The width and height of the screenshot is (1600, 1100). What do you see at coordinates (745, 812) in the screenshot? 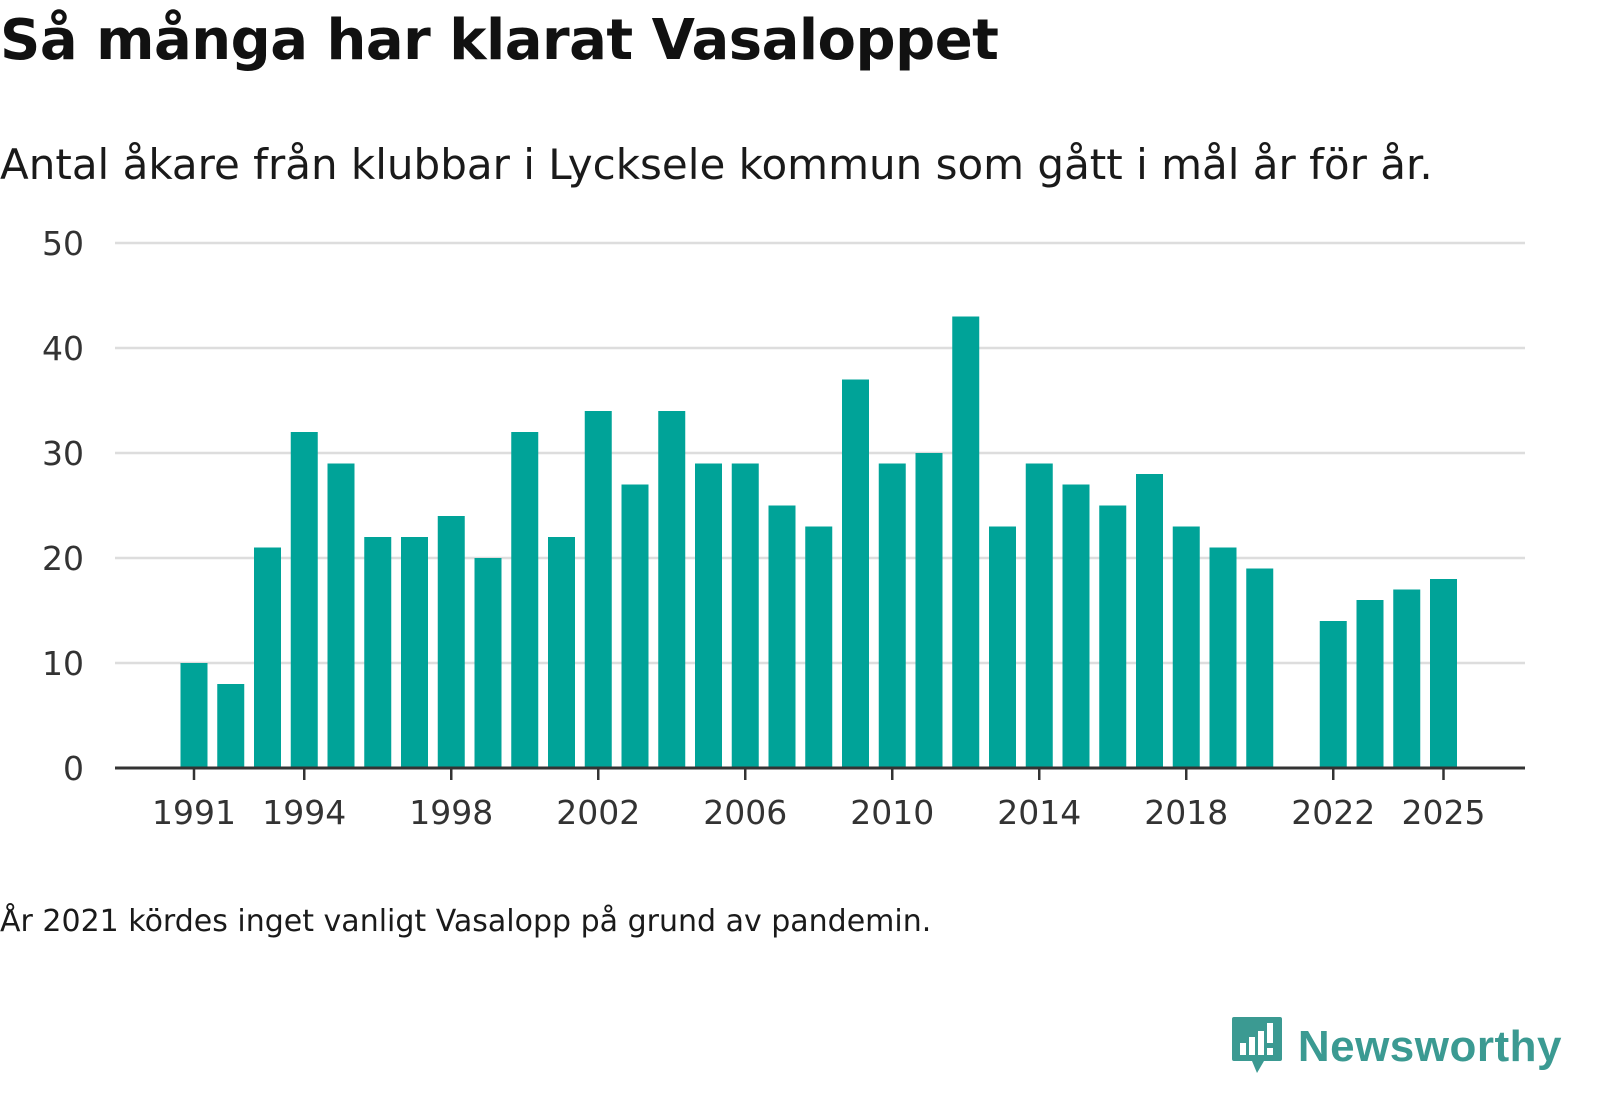
I see `x-tick-label: 2006` at bounding box center [745, 812].